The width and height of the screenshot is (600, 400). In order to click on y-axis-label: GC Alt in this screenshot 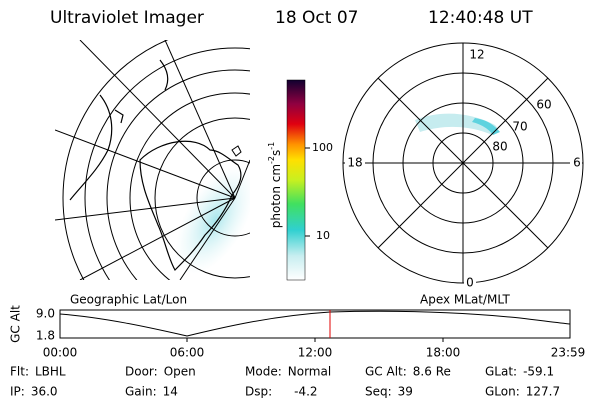, I will do `click(16, 324)`.